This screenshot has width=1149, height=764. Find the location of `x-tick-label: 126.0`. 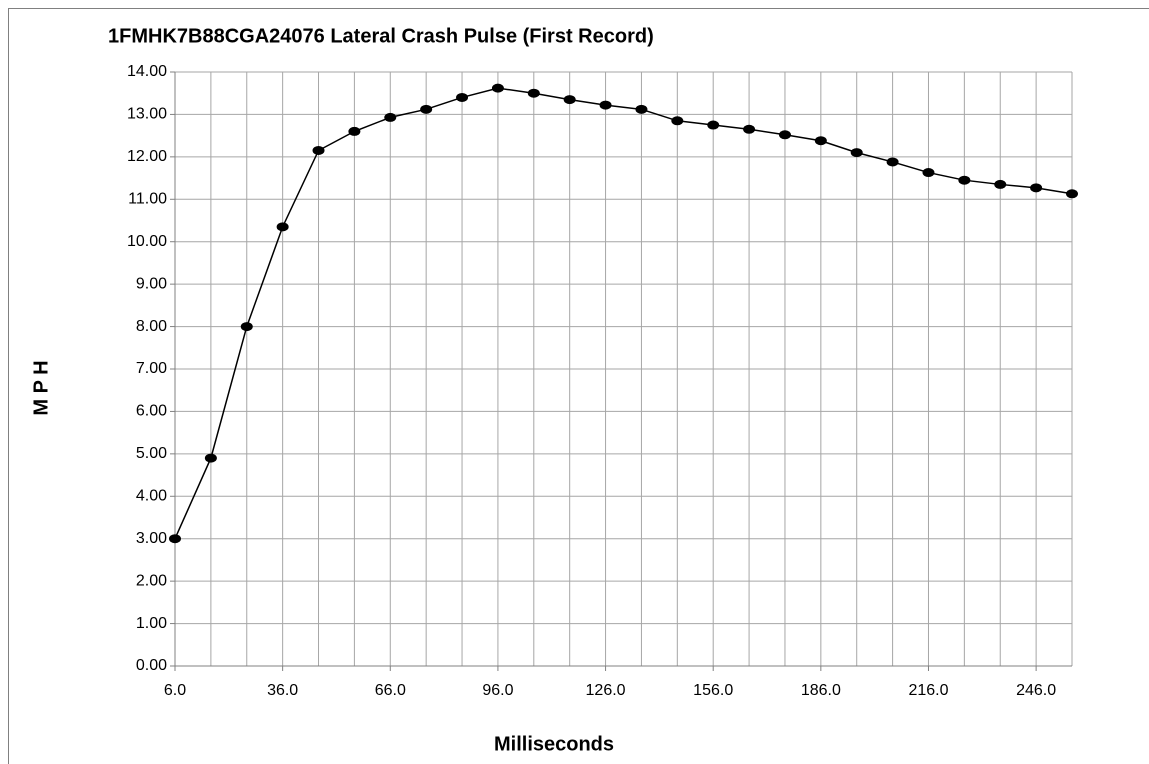

x-tick-label: 126.0 is located at coordinates (606, 690).